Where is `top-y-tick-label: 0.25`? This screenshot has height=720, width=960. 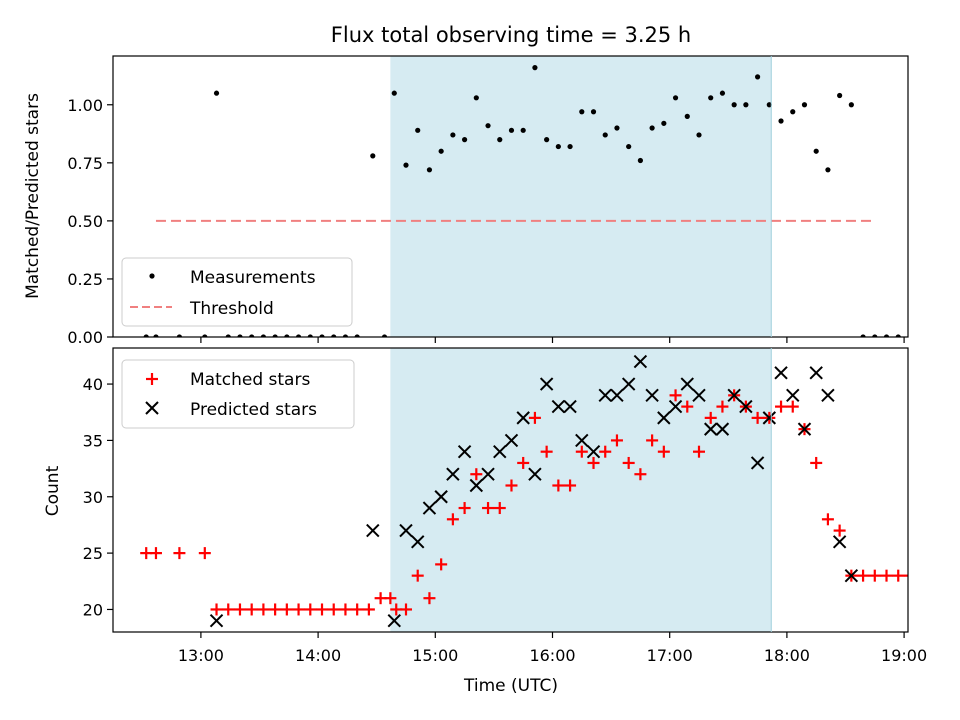 top-y-tick-label: 0.25 is located at coordinates (85, 279).